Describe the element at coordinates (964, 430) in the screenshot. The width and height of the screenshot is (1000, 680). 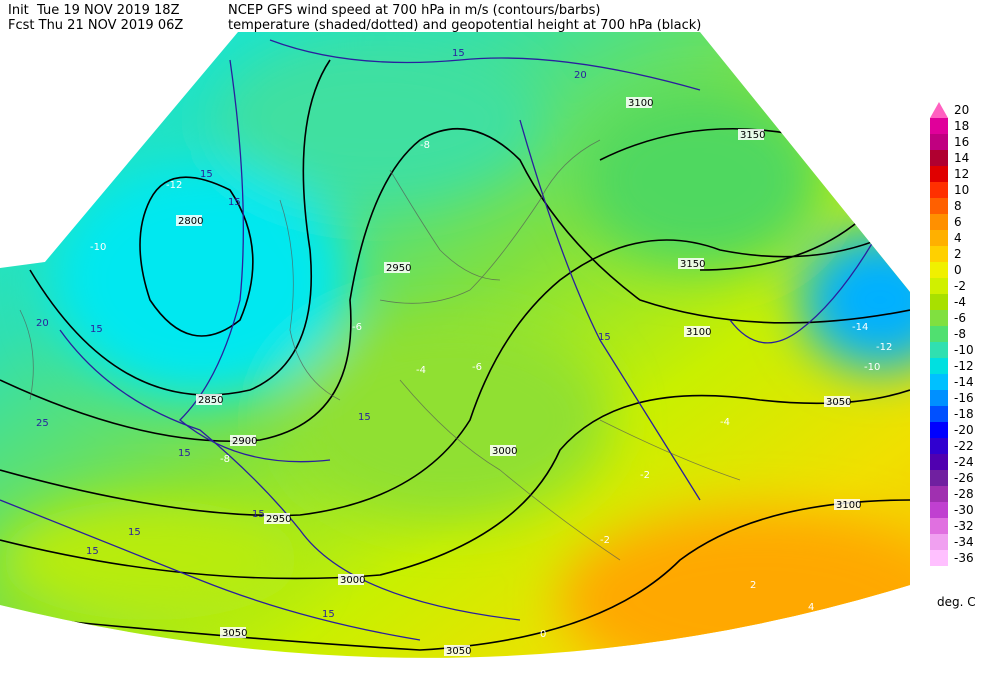
I see `colorbar-label: -20` at that location.